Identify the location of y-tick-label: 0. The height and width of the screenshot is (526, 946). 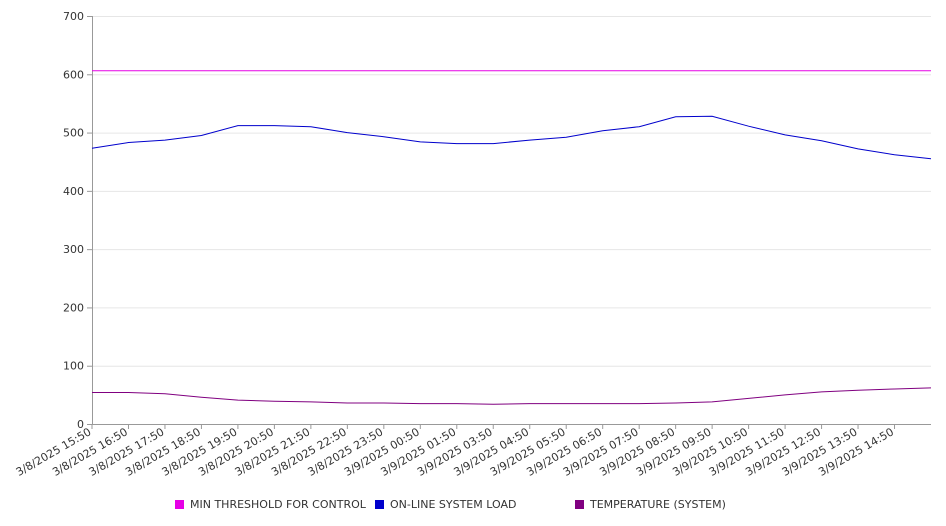
(80, 424).